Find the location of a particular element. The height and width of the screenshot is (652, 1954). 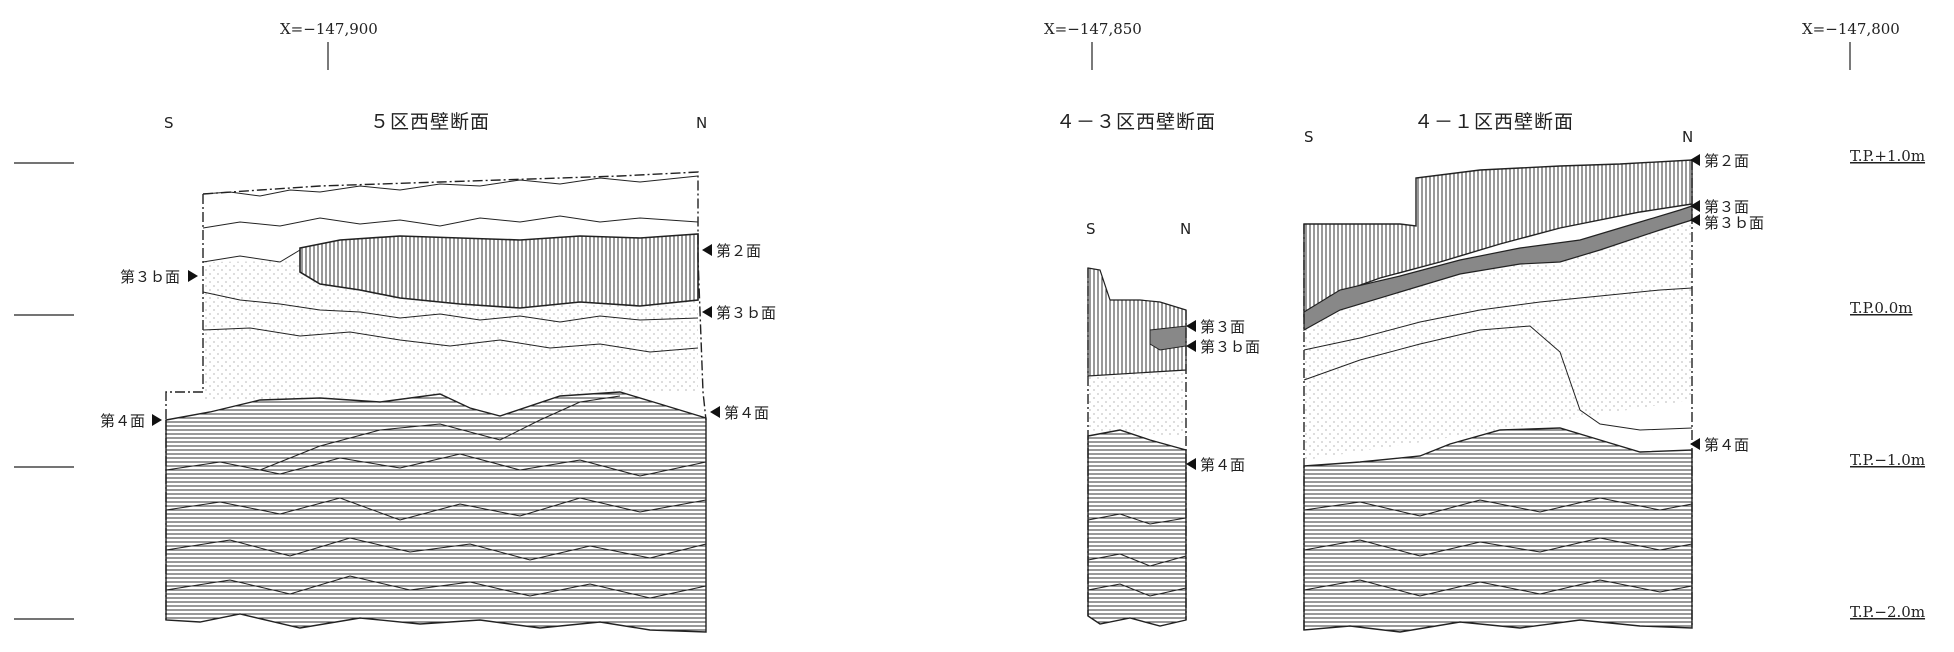

level-label: T.P.+1.0m is located at coordinates (1887, 156).